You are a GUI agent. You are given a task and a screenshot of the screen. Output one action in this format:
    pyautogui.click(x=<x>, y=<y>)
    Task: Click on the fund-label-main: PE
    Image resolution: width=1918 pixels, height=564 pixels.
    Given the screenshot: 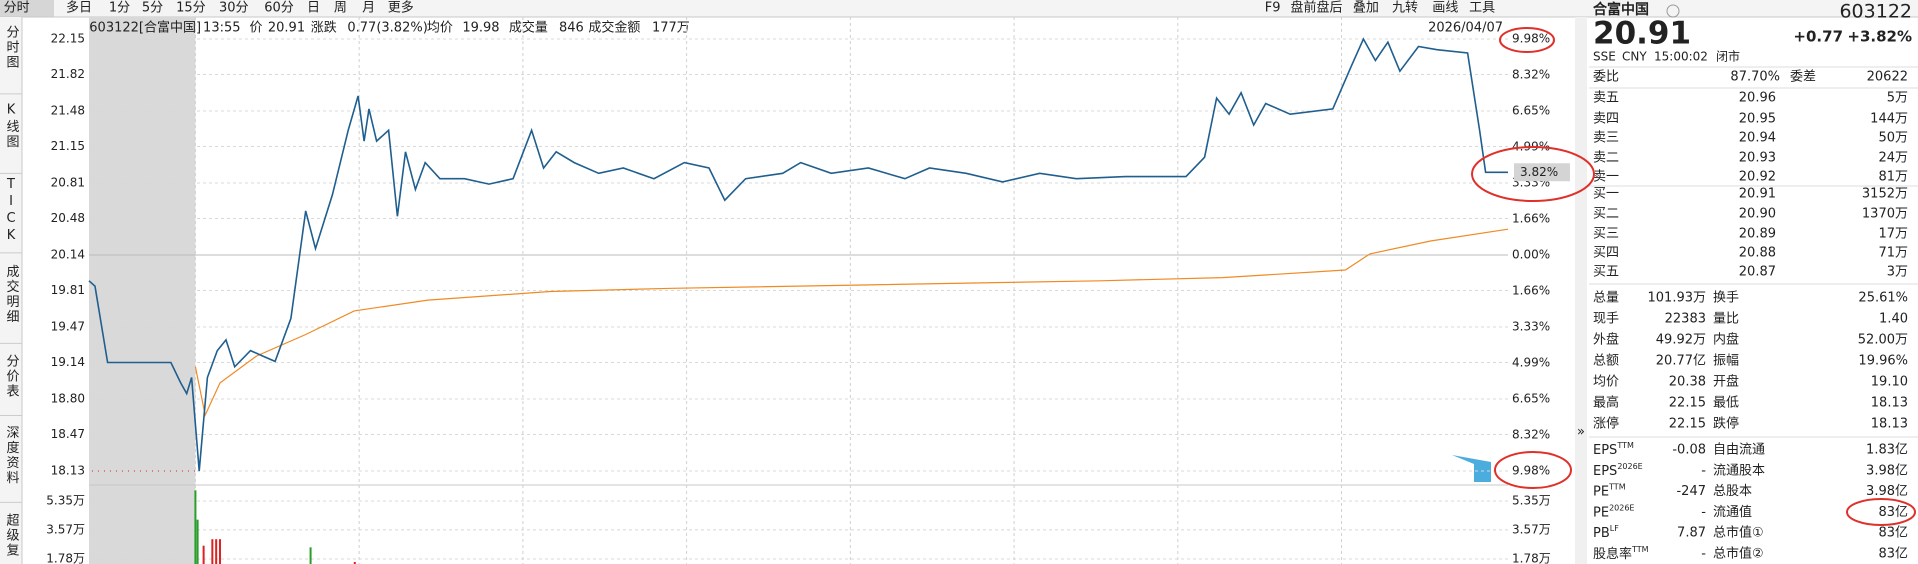 What is the action you would take?
    pyautogui.click(x=1601, y=491)
    